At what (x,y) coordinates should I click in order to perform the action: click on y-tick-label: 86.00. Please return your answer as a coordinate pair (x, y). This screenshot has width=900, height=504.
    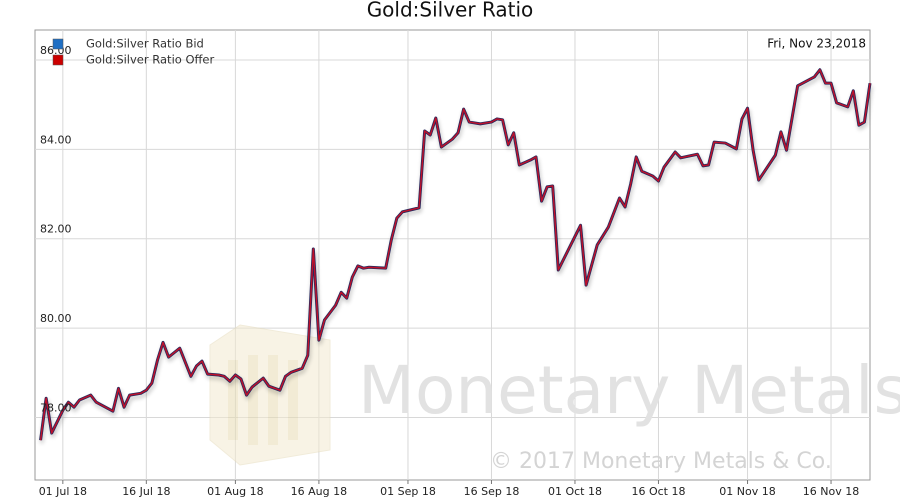
    Looking at the image, I should click on (56, 50).